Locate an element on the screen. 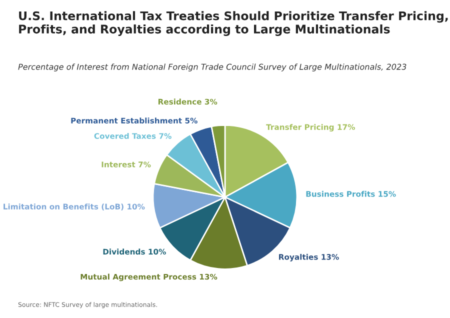 This screenshot has height=318, width=450. chart-subtitle: Percentage of Interest from National Foreign Trade Council Survey of Large Multinationals, 2023 is located at coordinates (212, 68).